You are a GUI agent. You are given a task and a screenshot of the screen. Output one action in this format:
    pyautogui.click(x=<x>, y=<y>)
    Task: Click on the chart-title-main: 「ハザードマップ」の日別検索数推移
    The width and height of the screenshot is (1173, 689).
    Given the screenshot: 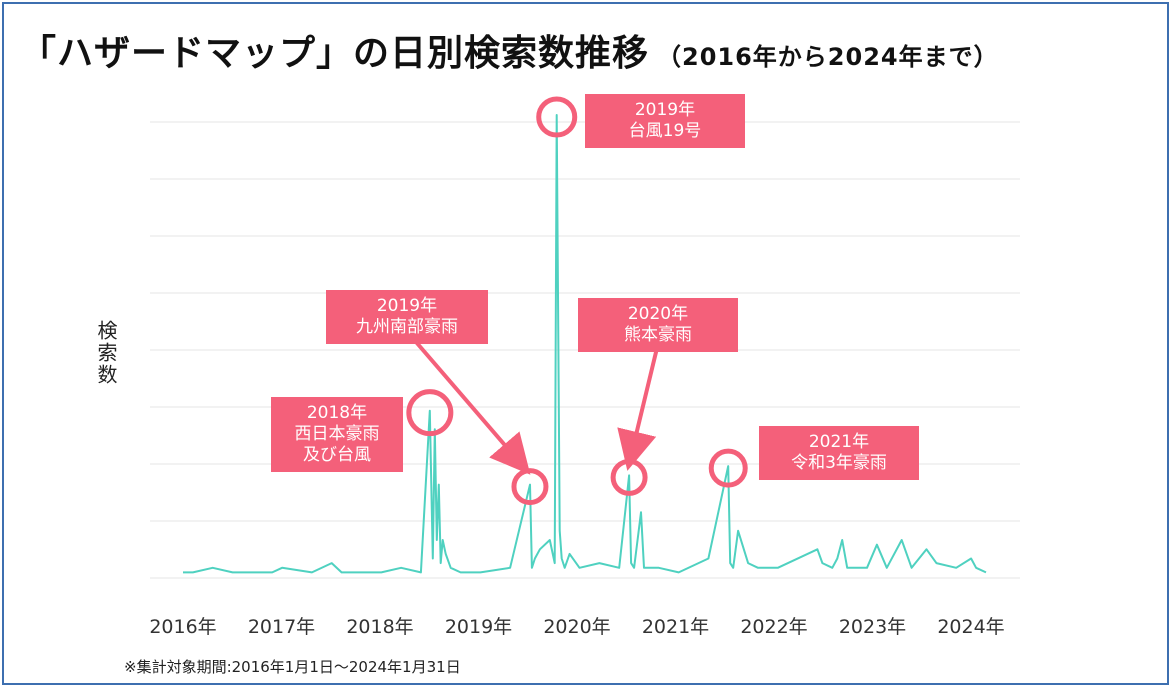 What is the action you would take?
    pyautogui.click(x=335, y=53)
    